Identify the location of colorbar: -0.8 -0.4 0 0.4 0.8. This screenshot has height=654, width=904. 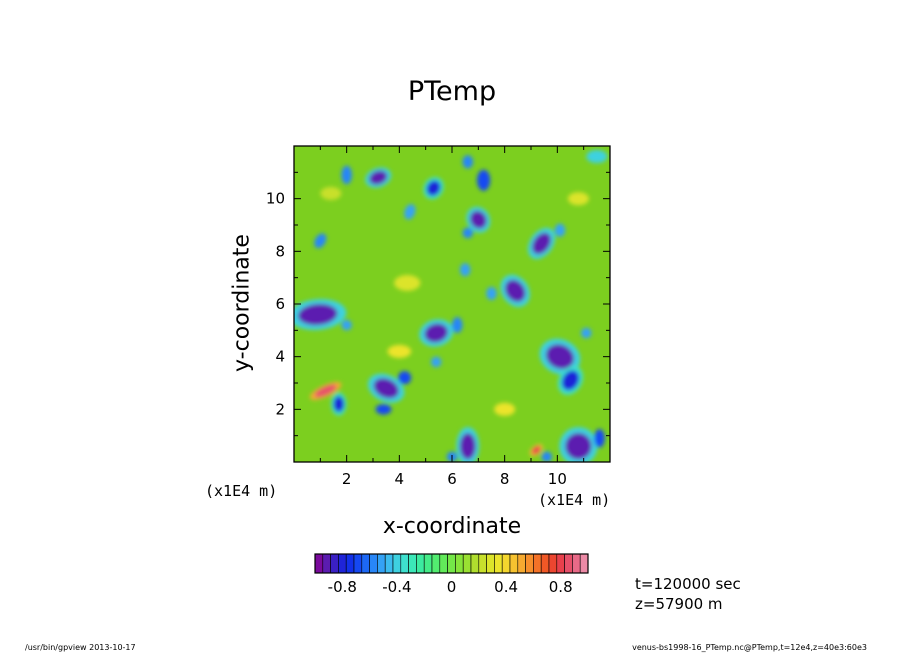
(451, 574).